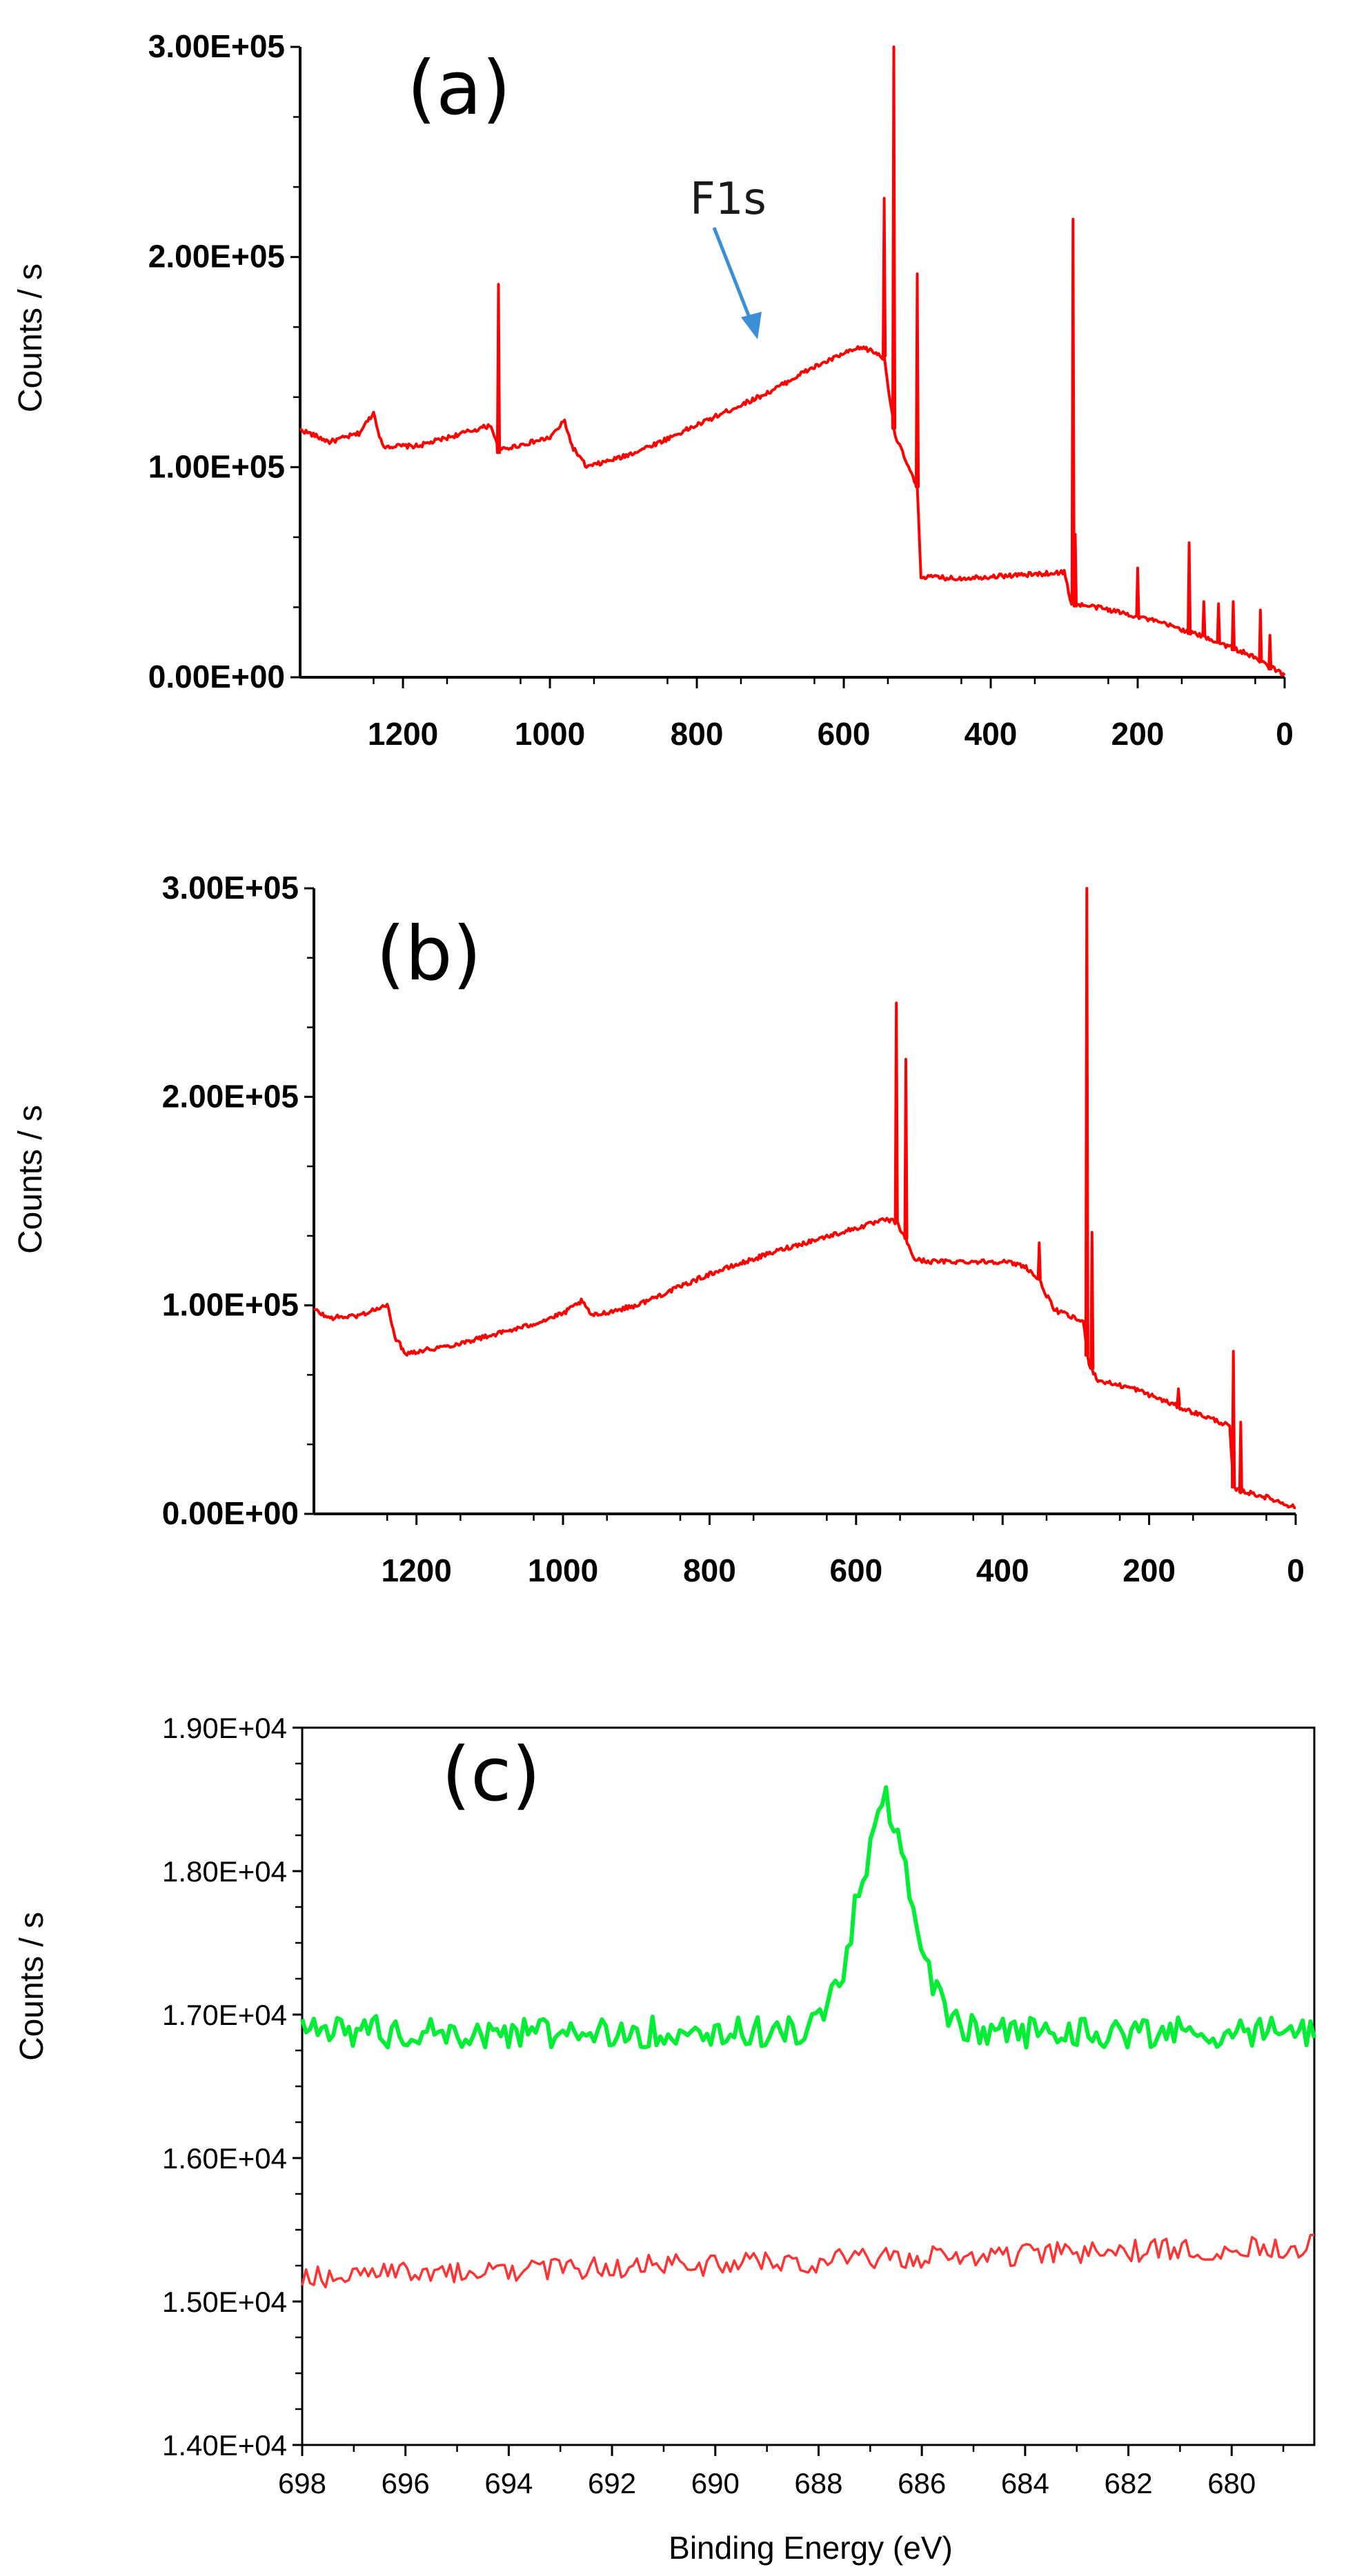  I want to click on y-axis-label-c: Counts / s, so click(32, 1986).